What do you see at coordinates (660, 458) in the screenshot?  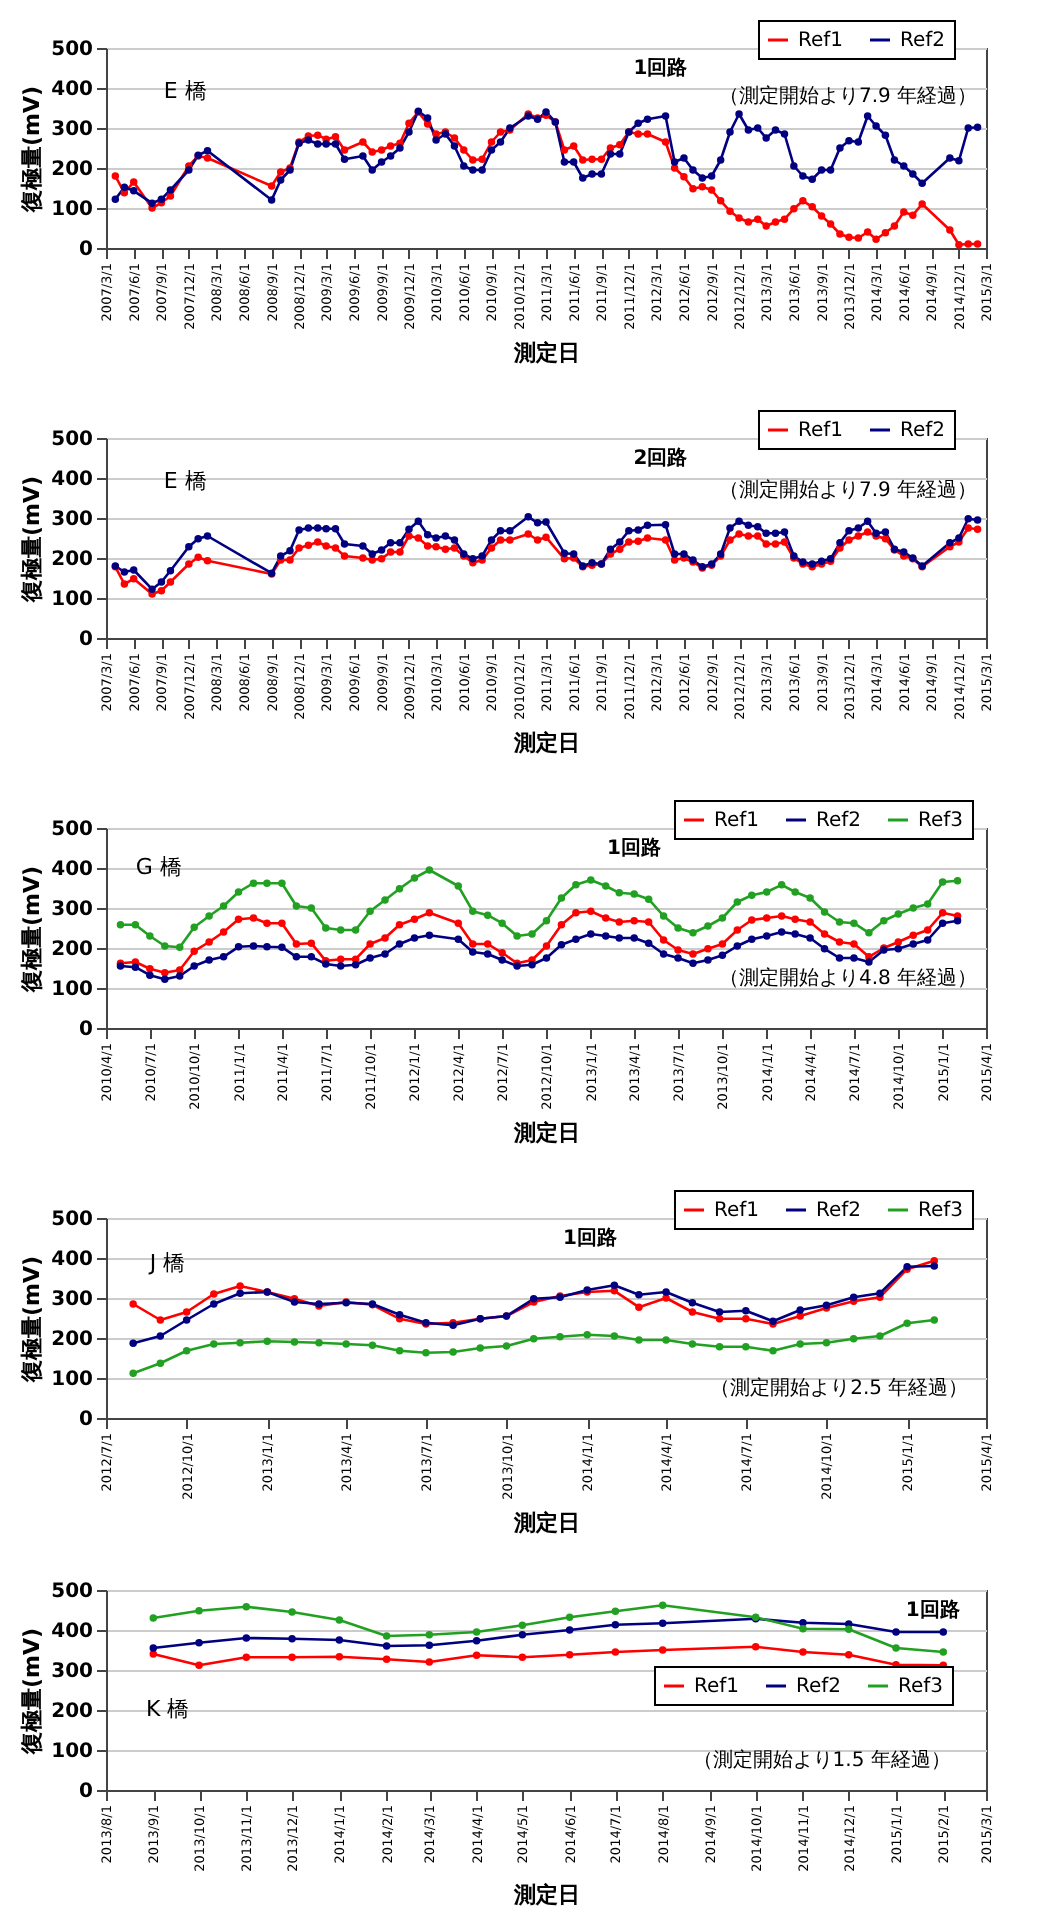 I see `annotation: 2回路` at bounding box center [660, 458].